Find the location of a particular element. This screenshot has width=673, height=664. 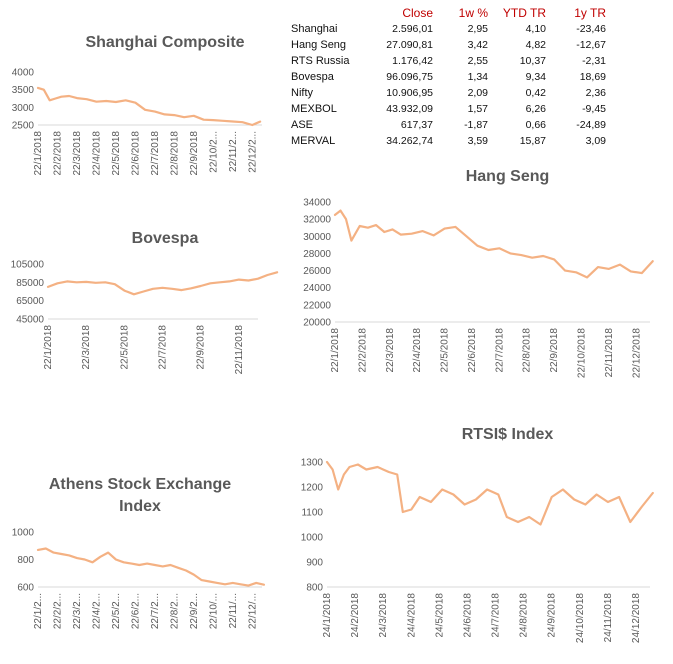

y-tick-label: 1000 is located at coordinates (23, 533).